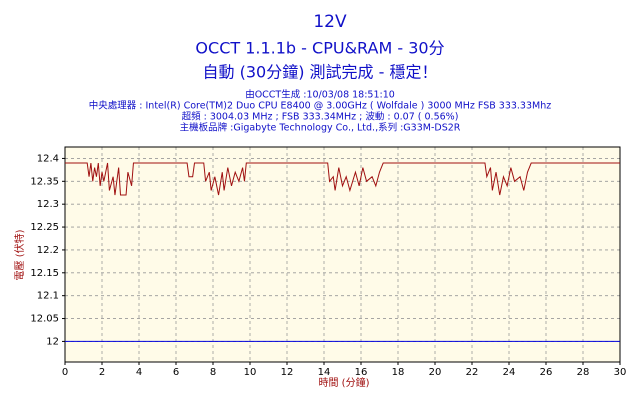 The image size is (640, 404). Describe the element at coordinates (65, 372) in the screenshot. I see `x-tick-label: 0` at that location.